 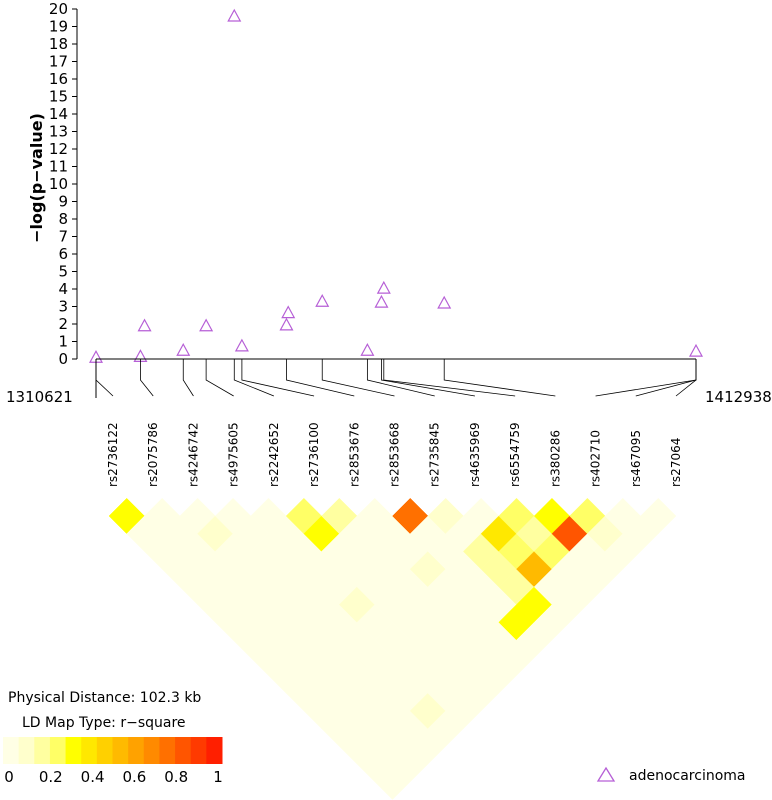 What do you see at coordinates (58, 62) in the screenshot?
I see `y-tick-label: 17` at bounding box center [58, 62].